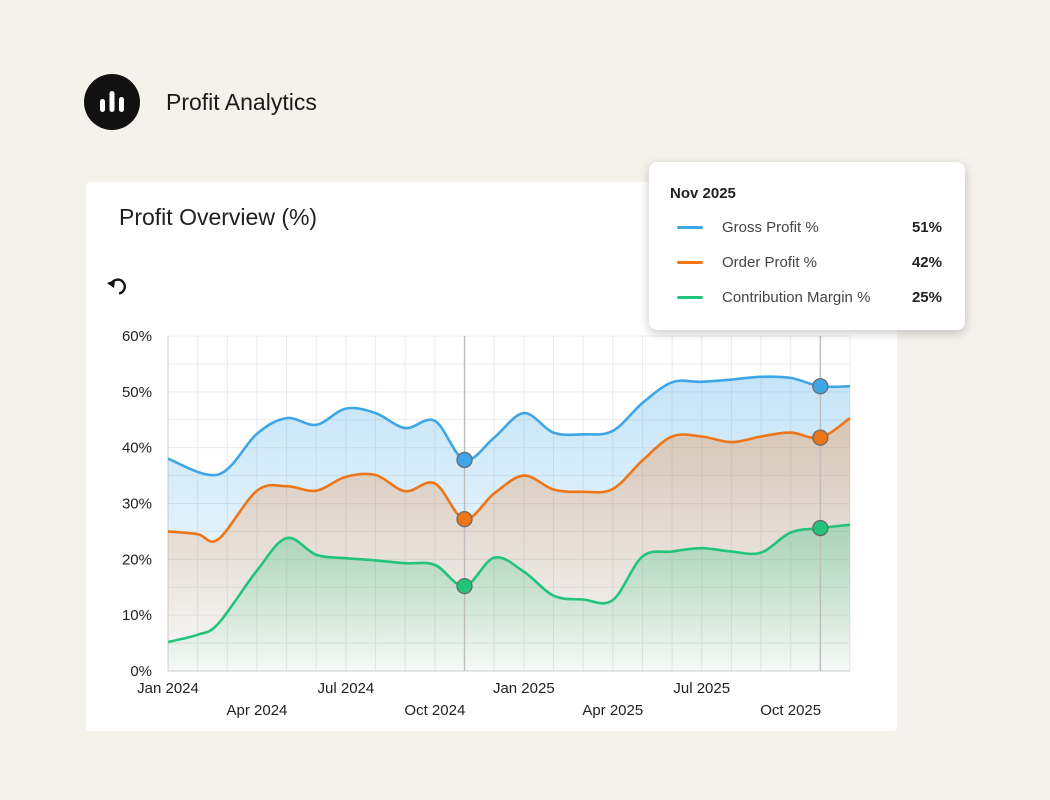 This screenshot has height=800, width=1050. What do you see at coordinates (926, 297) in the screenshot?
I see `tooltip-value: 25%` at bounding box center [926, 297].